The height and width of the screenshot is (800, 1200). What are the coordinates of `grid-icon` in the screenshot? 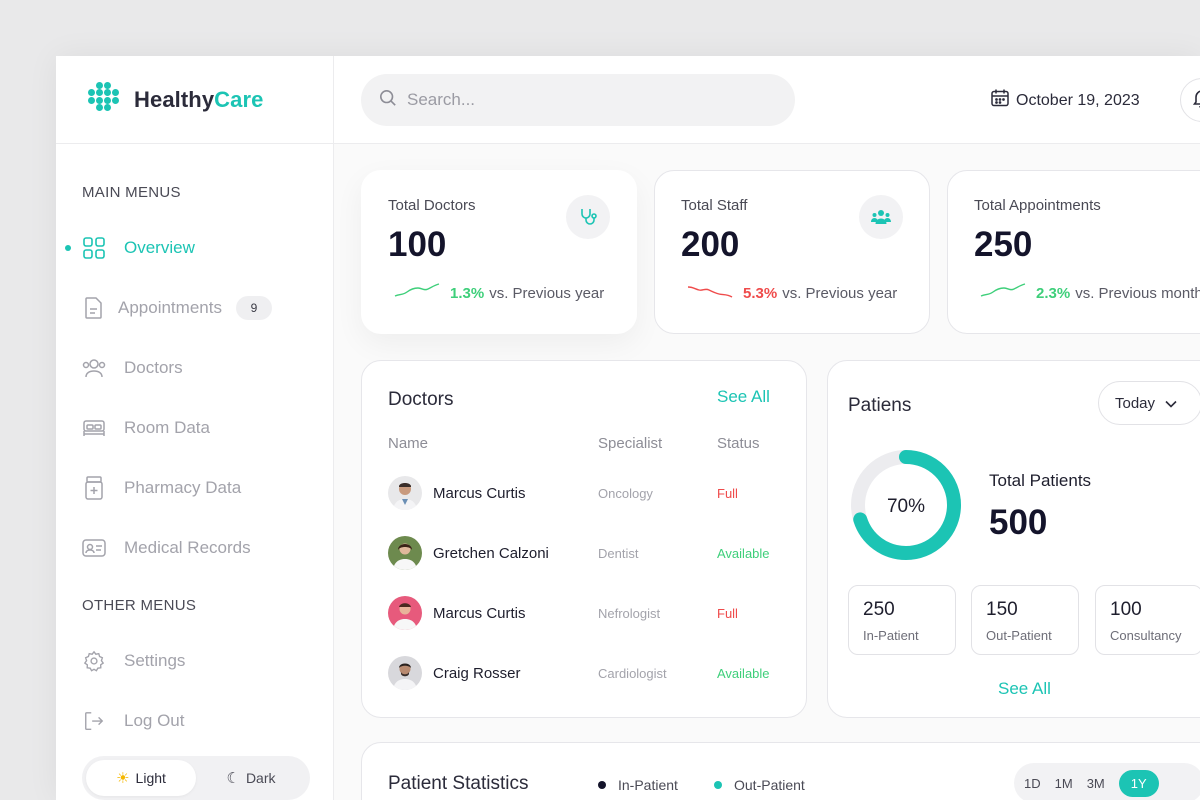 It's located at (94, 248).